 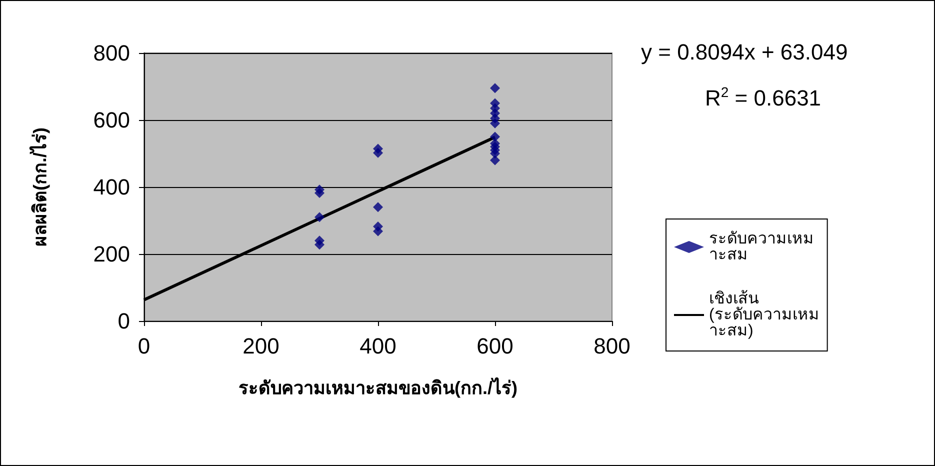 I want to click on x-tick-label: 0, so click(x=144, y=346).